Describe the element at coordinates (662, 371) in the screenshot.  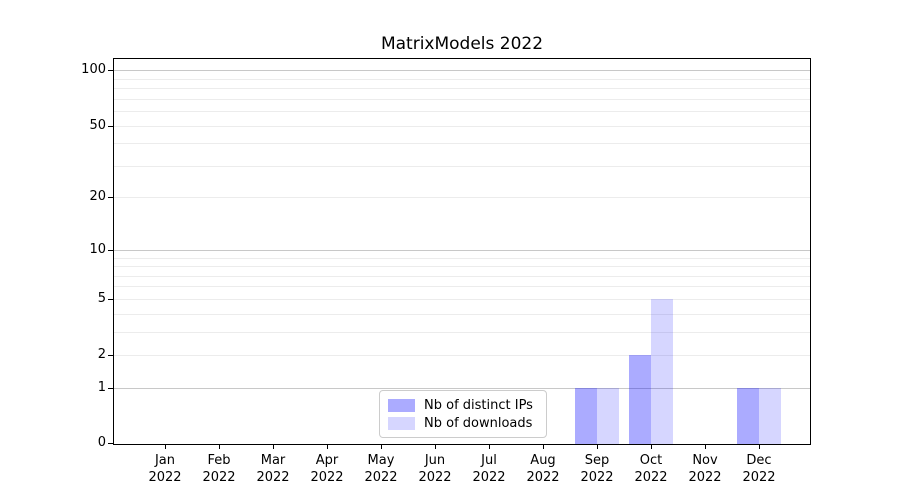
I see `bar-downloads-oct` at that location.